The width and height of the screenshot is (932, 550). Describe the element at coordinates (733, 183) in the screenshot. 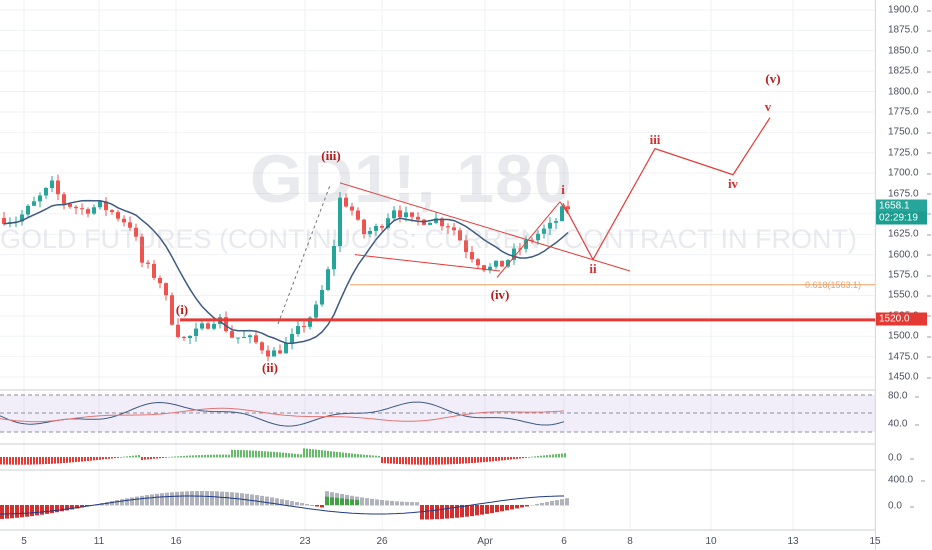

I see `wave-label: iv` at that location.